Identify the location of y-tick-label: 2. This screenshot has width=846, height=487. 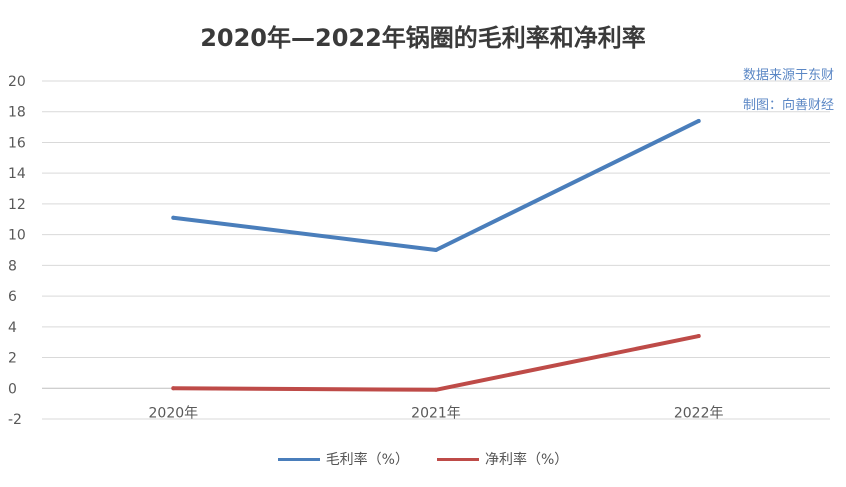
(12, 359).